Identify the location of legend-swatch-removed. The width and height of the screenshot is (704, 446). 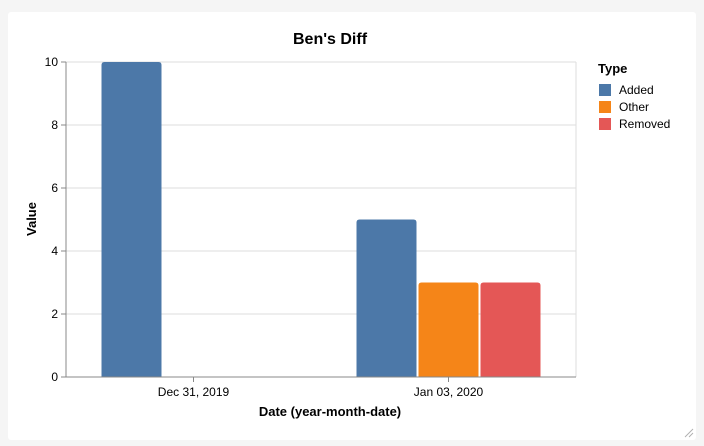
(605, 124).